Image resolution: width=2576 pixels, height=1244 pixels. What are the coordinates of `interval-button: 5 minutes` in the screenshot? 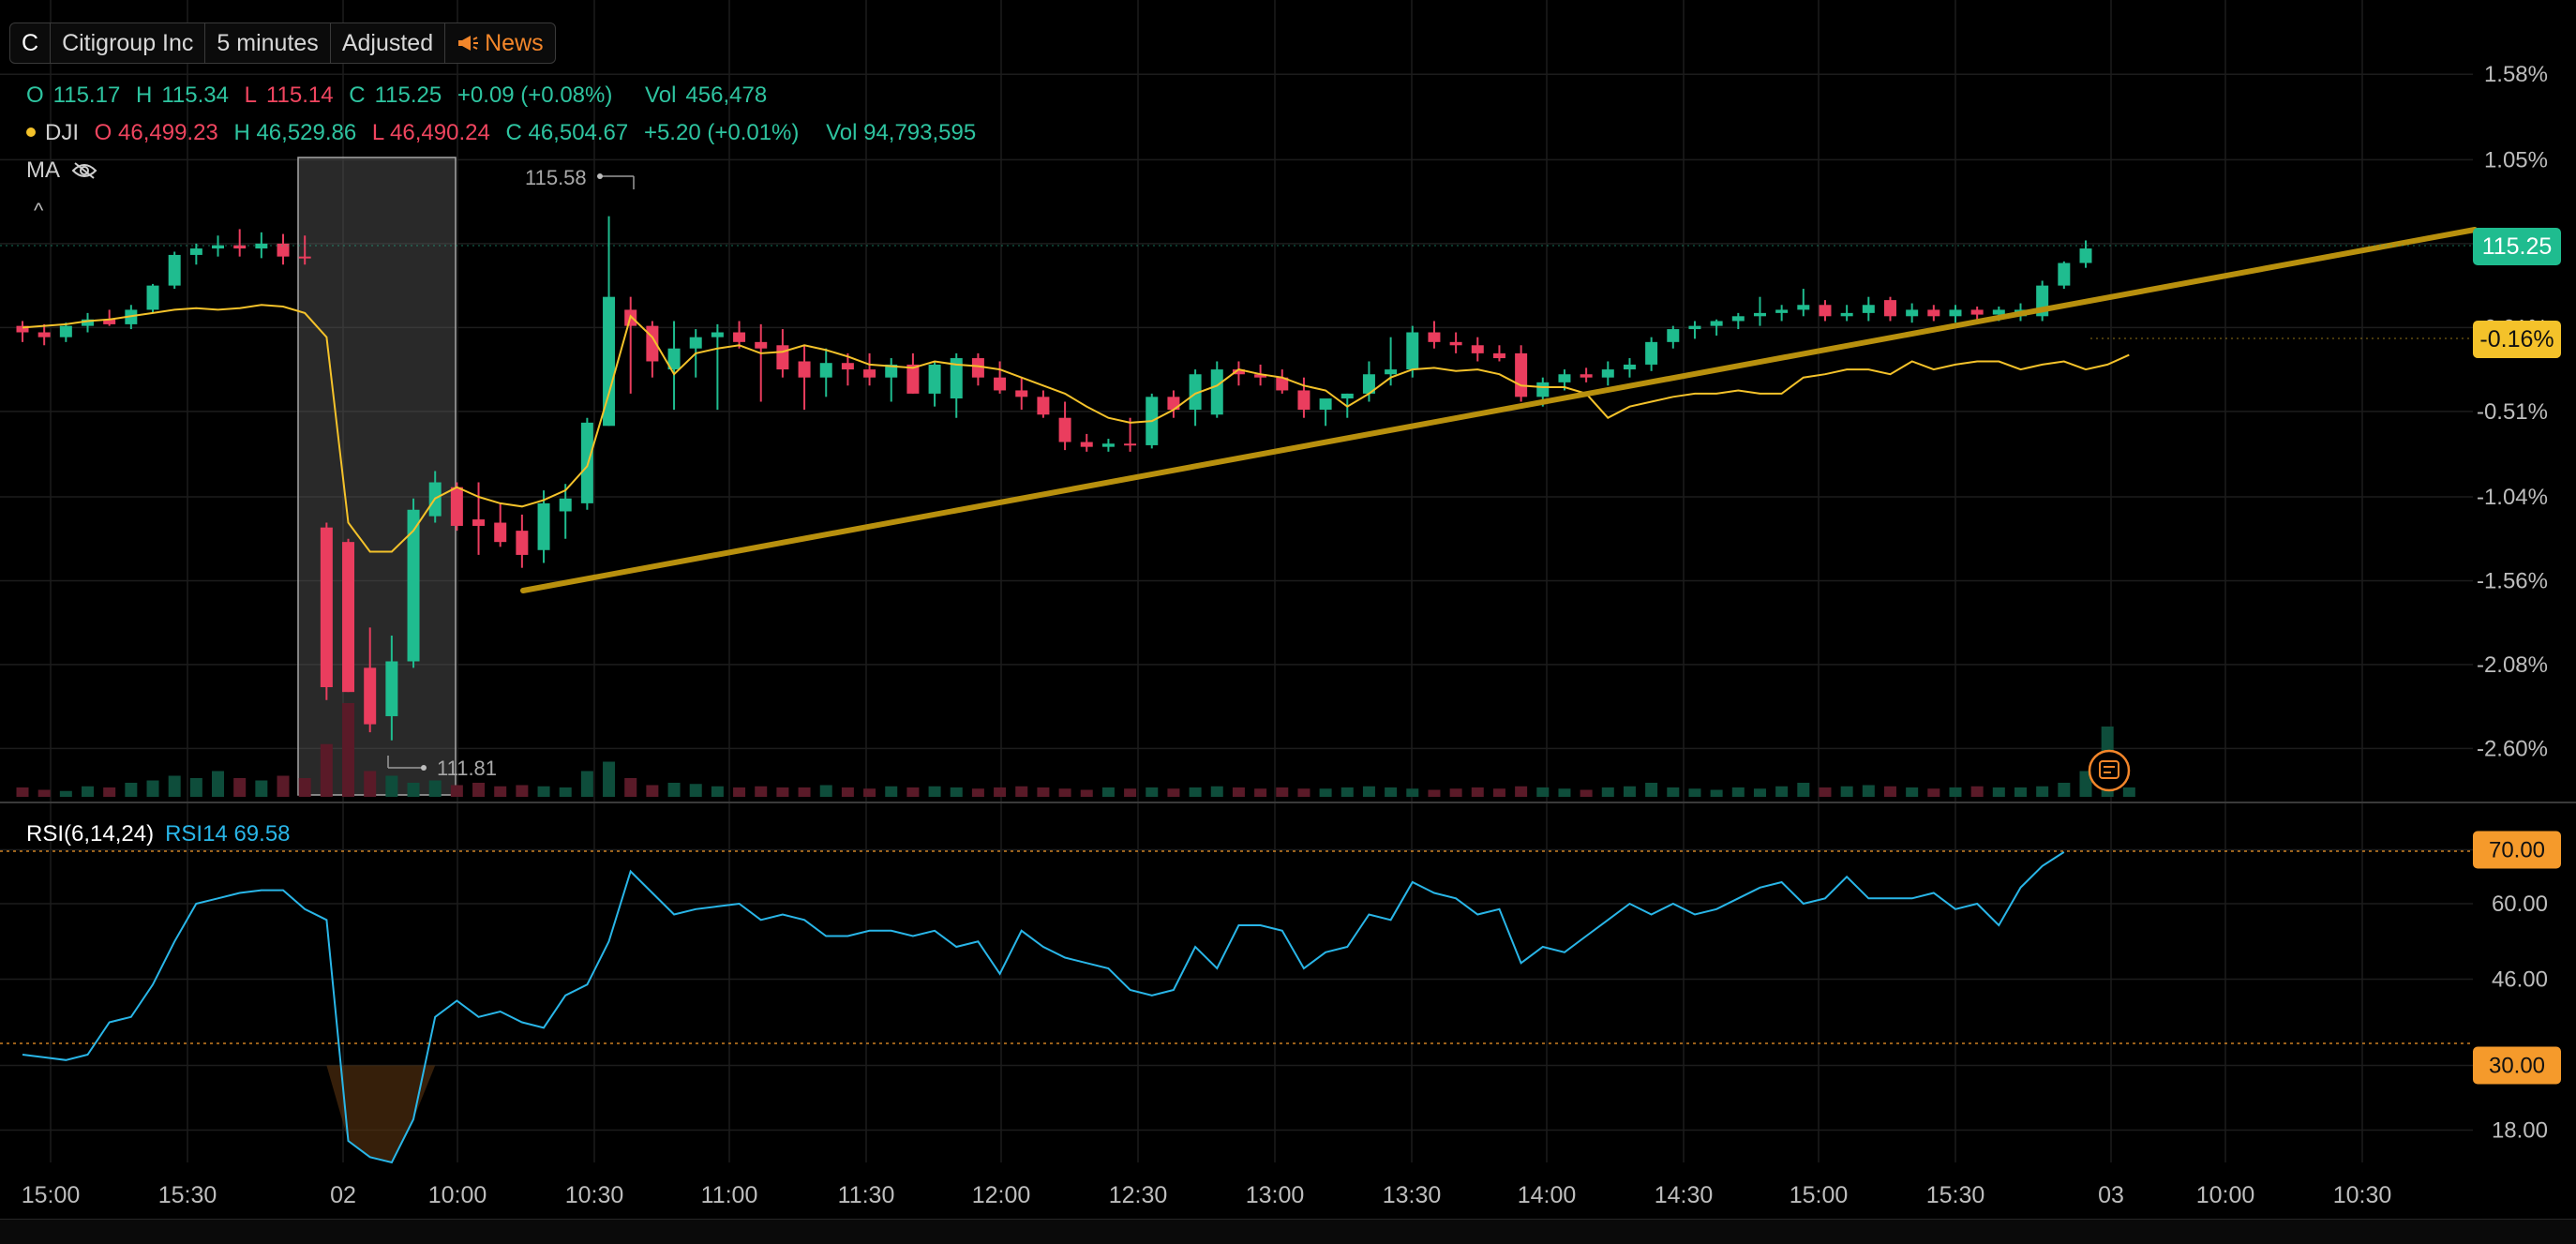 It's located at (268, 43).